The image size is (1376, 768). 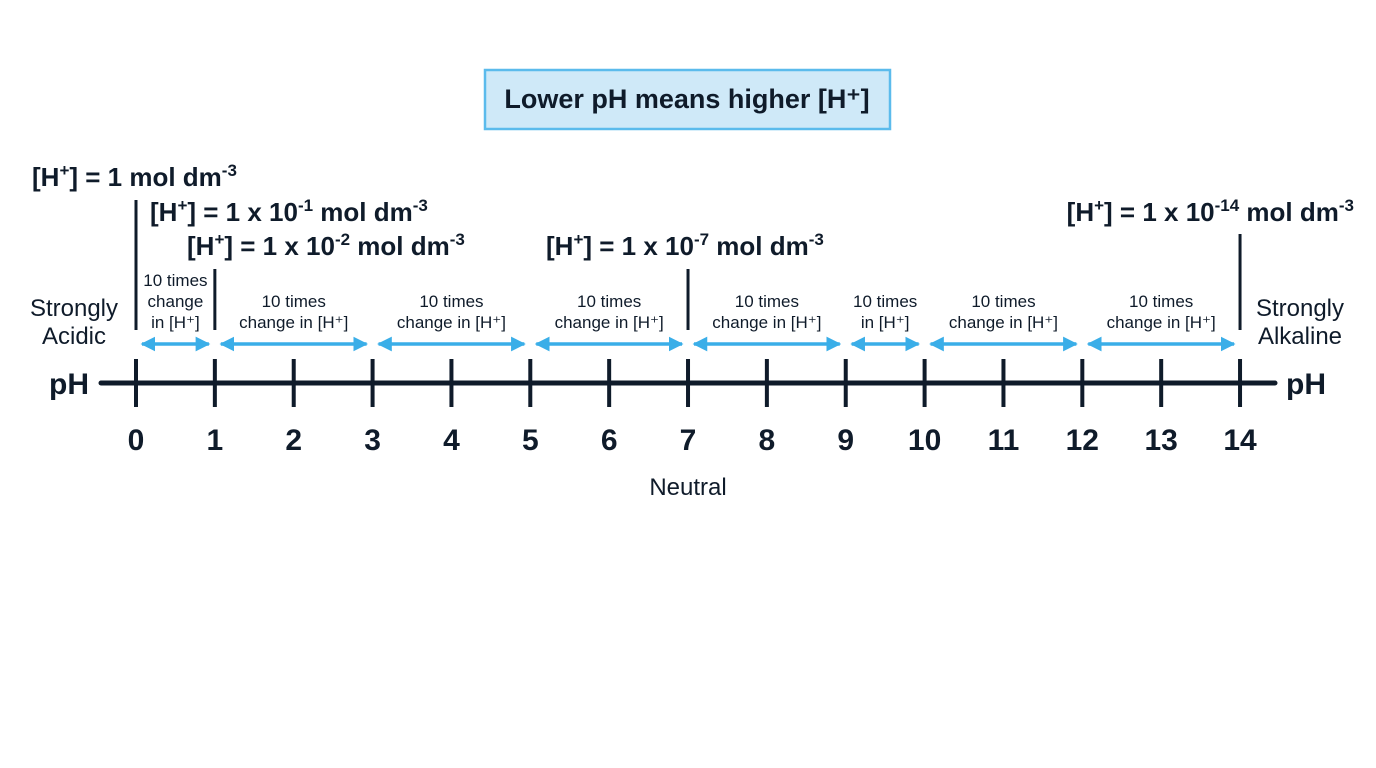 I want to click on title-box-background, so click(x=687, y=99).